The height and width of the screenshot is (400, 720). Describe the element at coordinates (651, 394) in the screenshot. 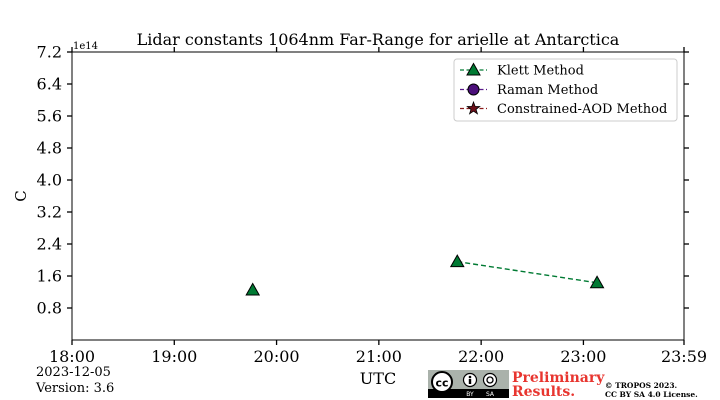

I see `copyright-line2: CC BY SA 4.0 License.` at that location.